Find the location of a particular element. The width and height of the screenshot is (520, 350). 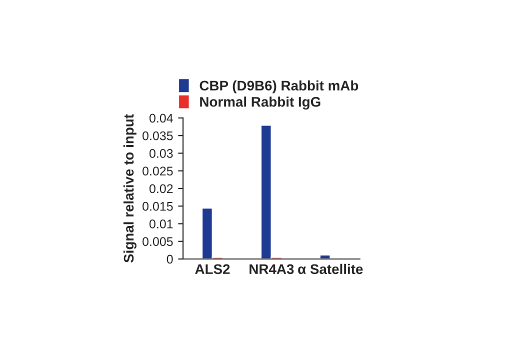

y-tick-label: 0.02 is located at coordinates (161, 189).